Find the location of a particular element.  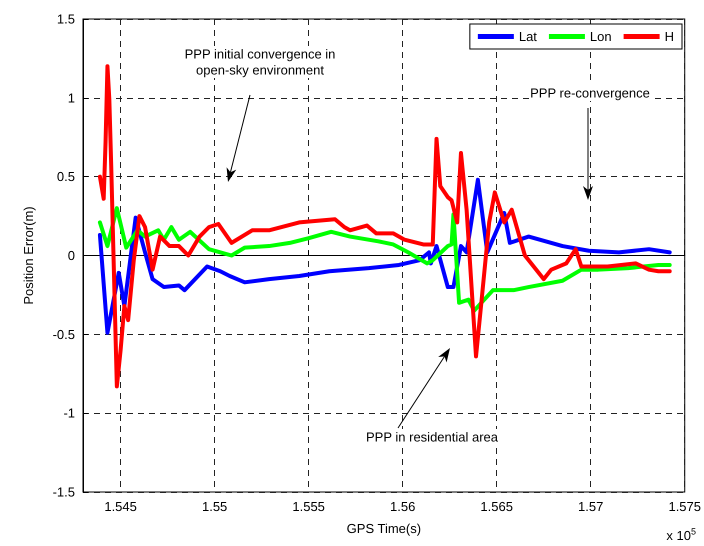

legend-label: H is located at coordinates (669, 36).